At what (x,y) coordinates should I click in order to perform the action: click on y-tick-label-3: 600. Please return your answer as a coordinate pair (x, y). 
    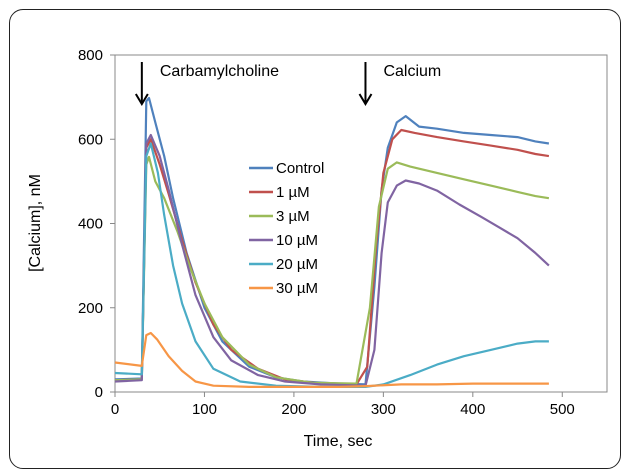
    Looking at the image, I should click on (90, 139).